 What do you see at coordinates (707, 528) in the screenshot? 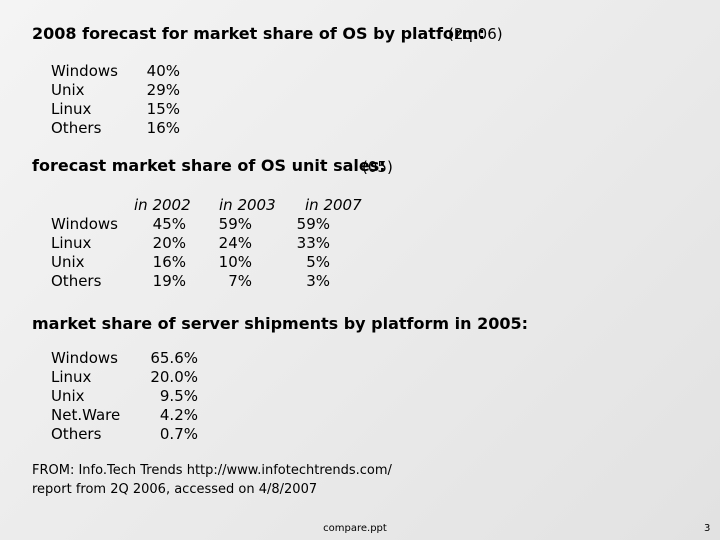
I see `page-number: 3` at bounding box center [707, 528].